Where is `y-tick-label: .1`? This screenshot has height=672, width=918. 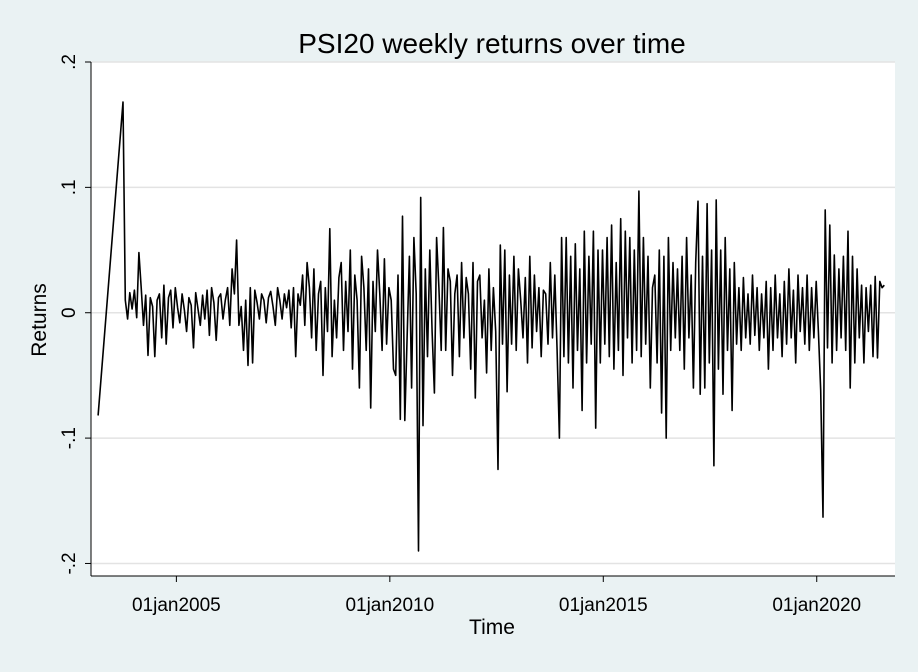 y-tick-label: .1 is located at coordinates (69, 187).